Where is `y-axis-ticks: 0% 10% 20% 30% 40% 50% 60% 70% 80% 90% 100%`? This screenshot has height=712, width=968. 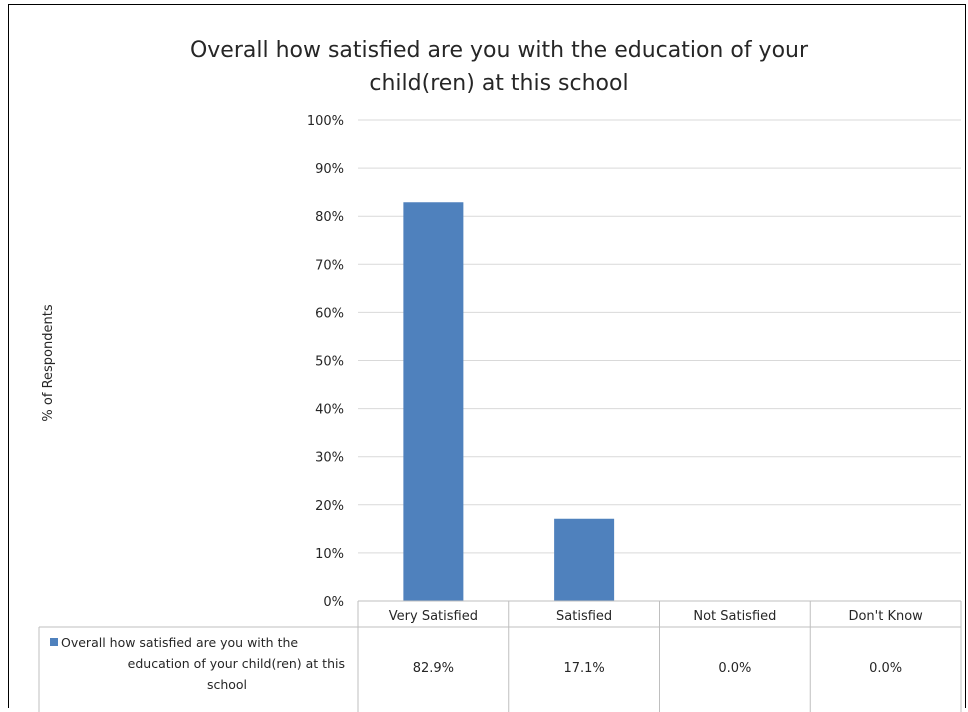 y-axis-ticks: 0% 10% 20% 30% 40% 50% 60% 70% 80% 90% 100% is located at coordinates (325, 362).